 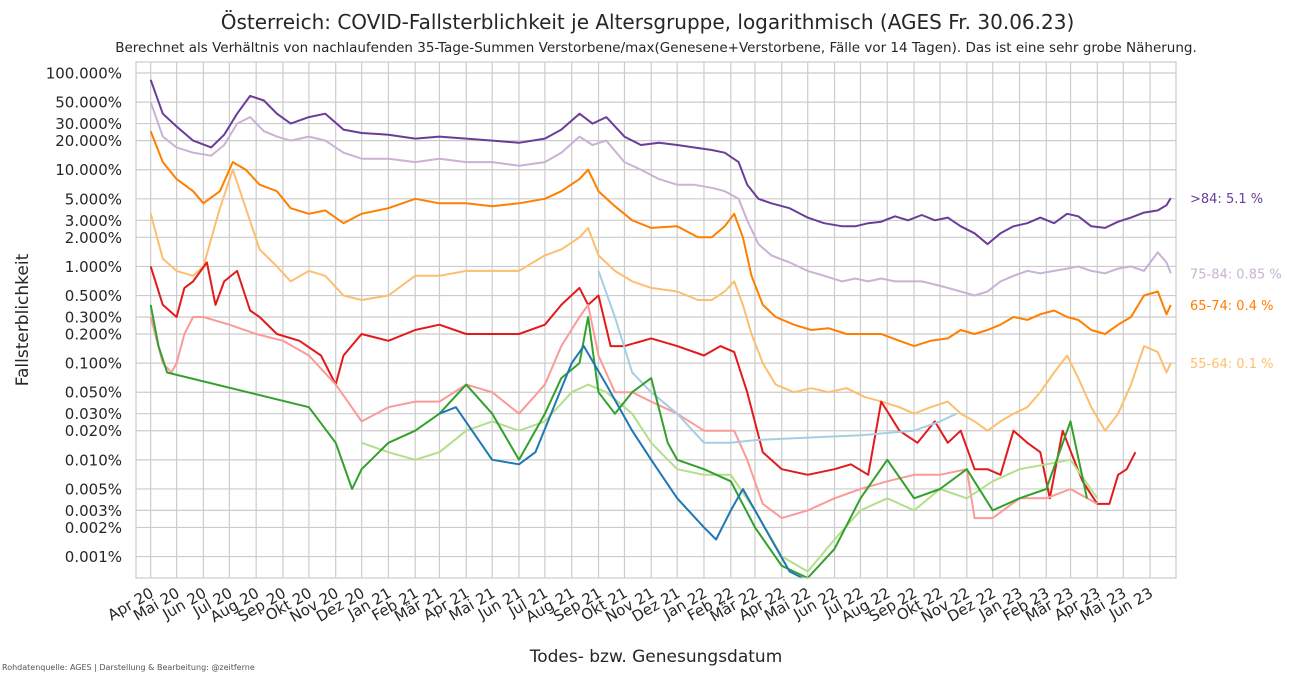 I want to click on y-tick-label: 0.200%, so click(x=93, y=335).